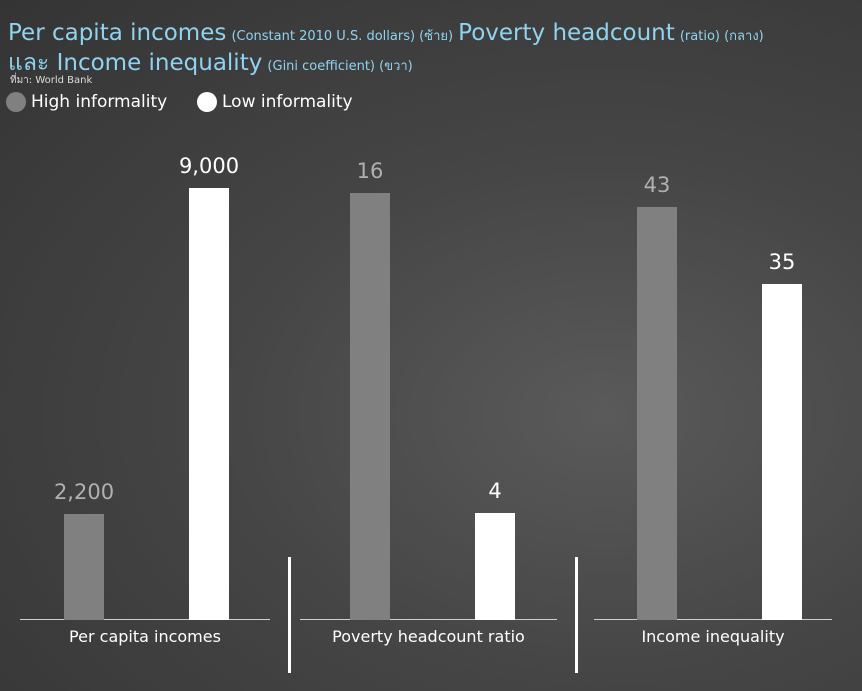  I want to click on title-note: (Gini coefficient) (ขวา), so click(340, 66).